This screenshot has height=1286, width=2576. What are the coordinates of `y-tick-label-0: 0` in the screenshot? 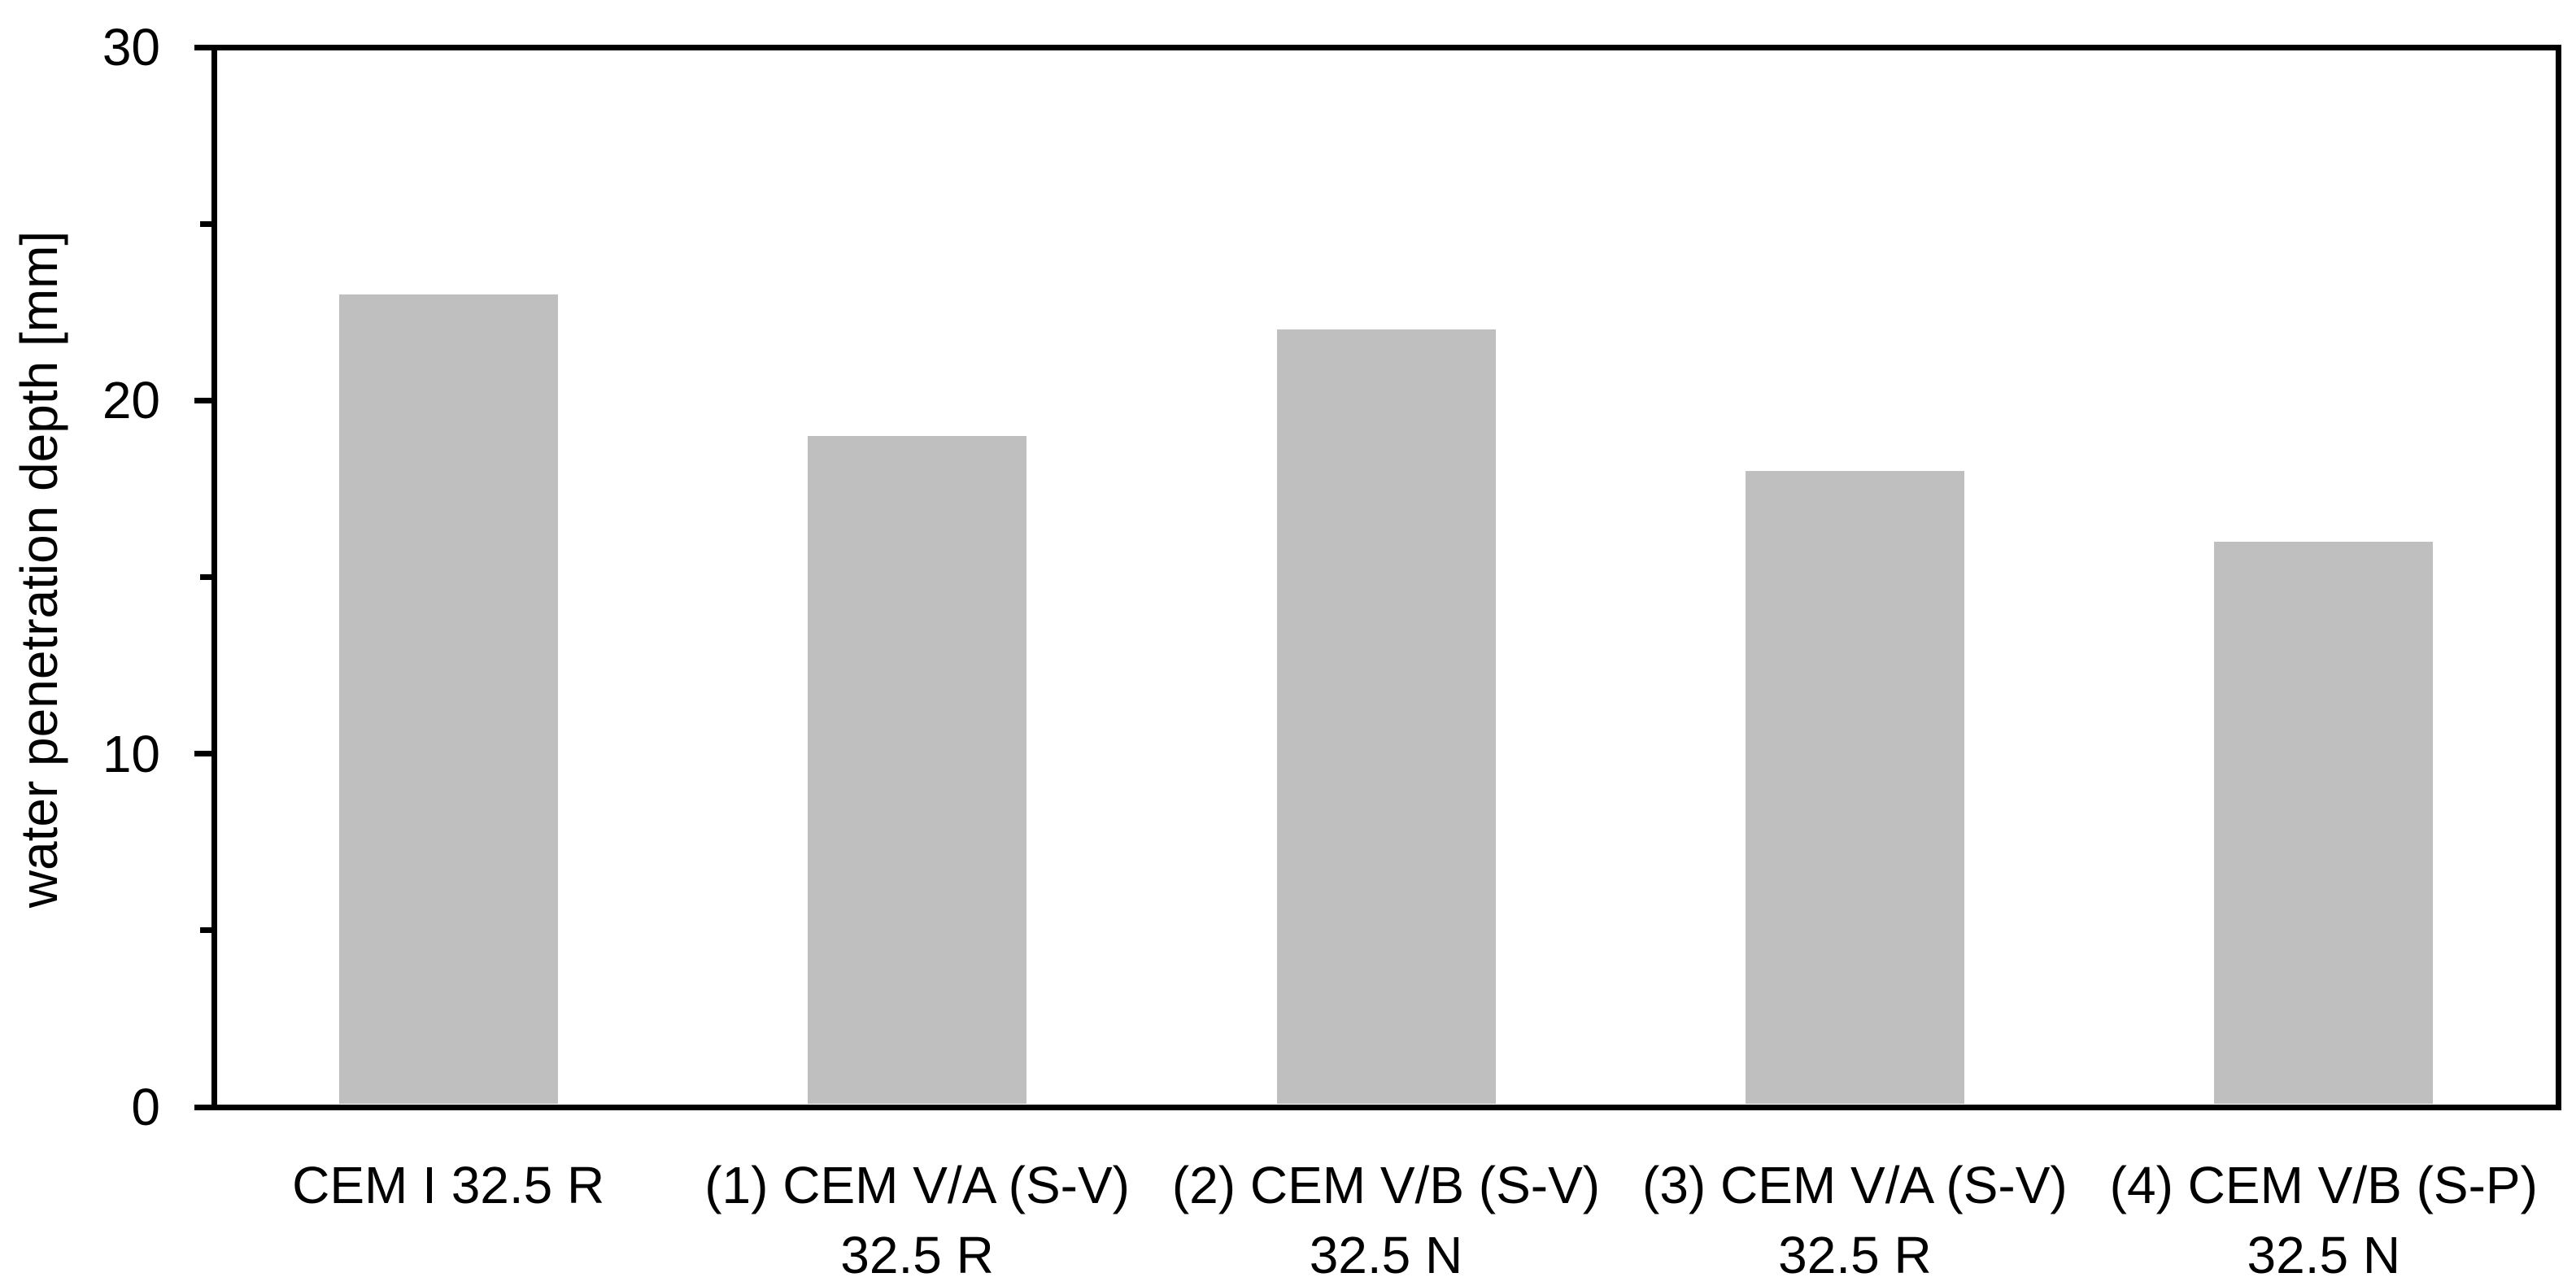 It's located at (145, 1107).